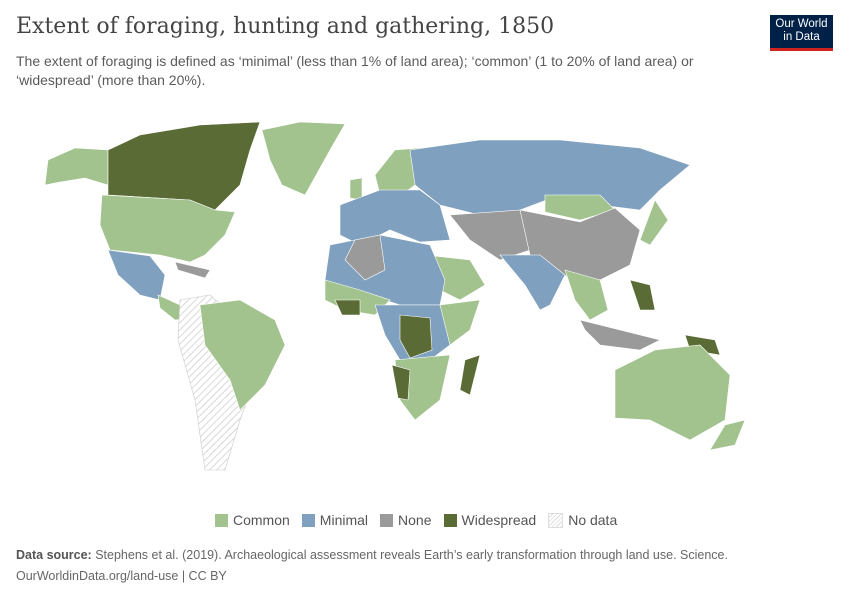  Describe the element at coordinates (654, 222) in the screenshot. I see `region-japan` at that location.